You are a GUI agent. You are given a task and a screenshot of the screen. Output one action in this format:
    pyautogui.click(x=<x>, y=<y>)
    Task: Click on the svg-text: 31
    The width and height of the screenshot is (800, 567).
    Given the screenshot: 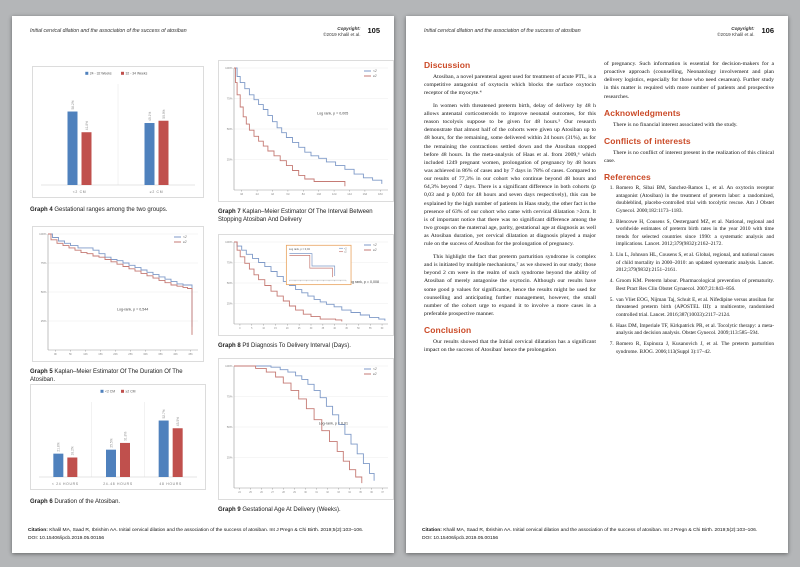 What is the action you would take?
    pyautogui.click(x=316, y=493)
    